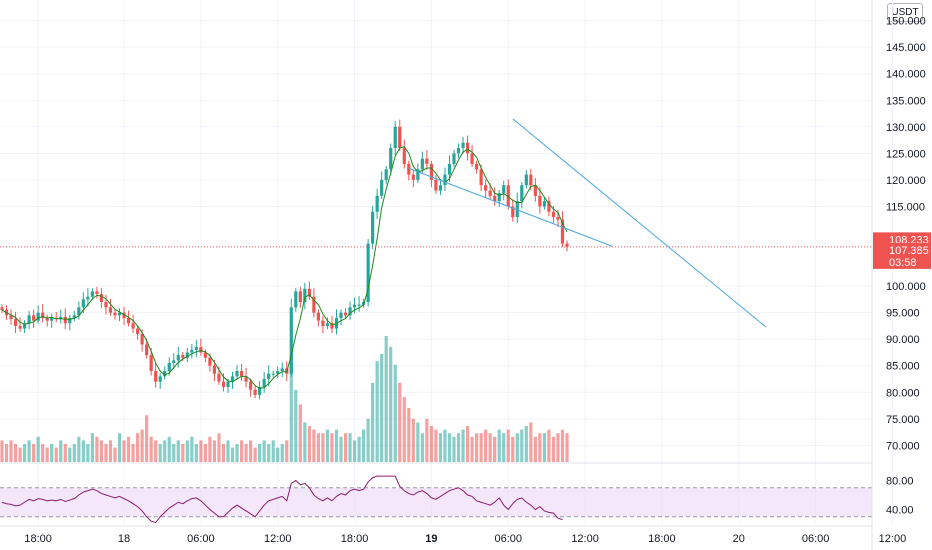 The width and height of the screenshot is (932, 550). Describe the element at coordinates (909, 251) in the screenshot. I see `price-tag-2: 107.385` at that location.